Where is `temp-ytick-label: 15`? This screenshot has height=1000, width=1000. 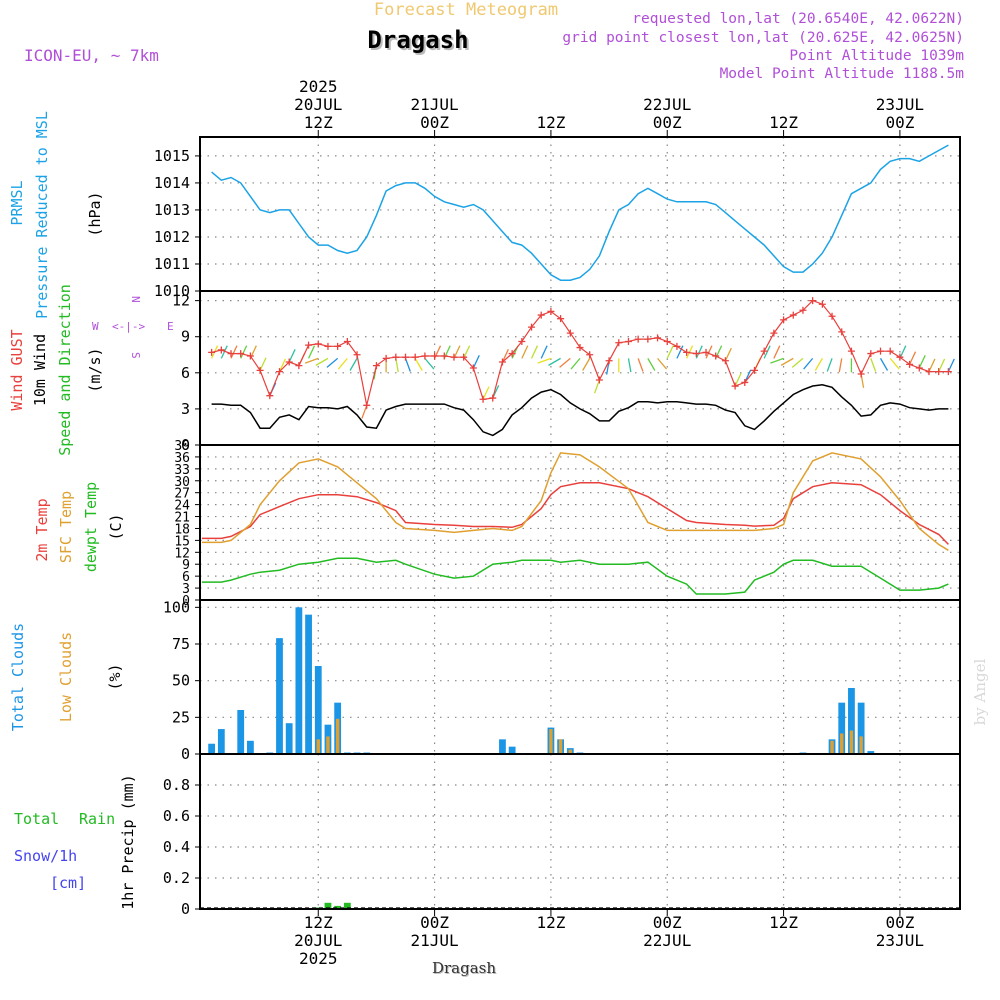
temp-ytick-label: 15 is located at coordinates (182, 541).